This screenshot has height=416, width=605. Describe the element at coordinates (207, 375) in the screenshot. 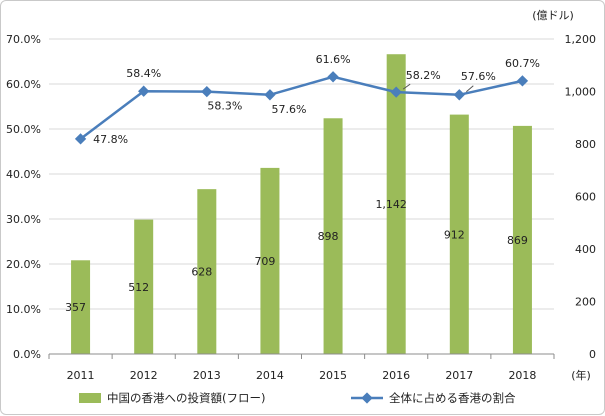

I see `x-axis-tick-label: 2013` at that location.